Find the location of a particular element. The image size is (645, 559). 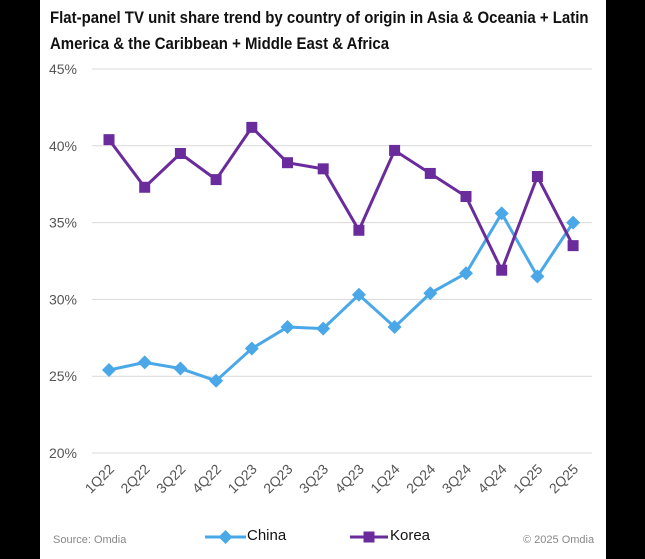

legend-label-korea: Korea is located at coordinates (410, 535).